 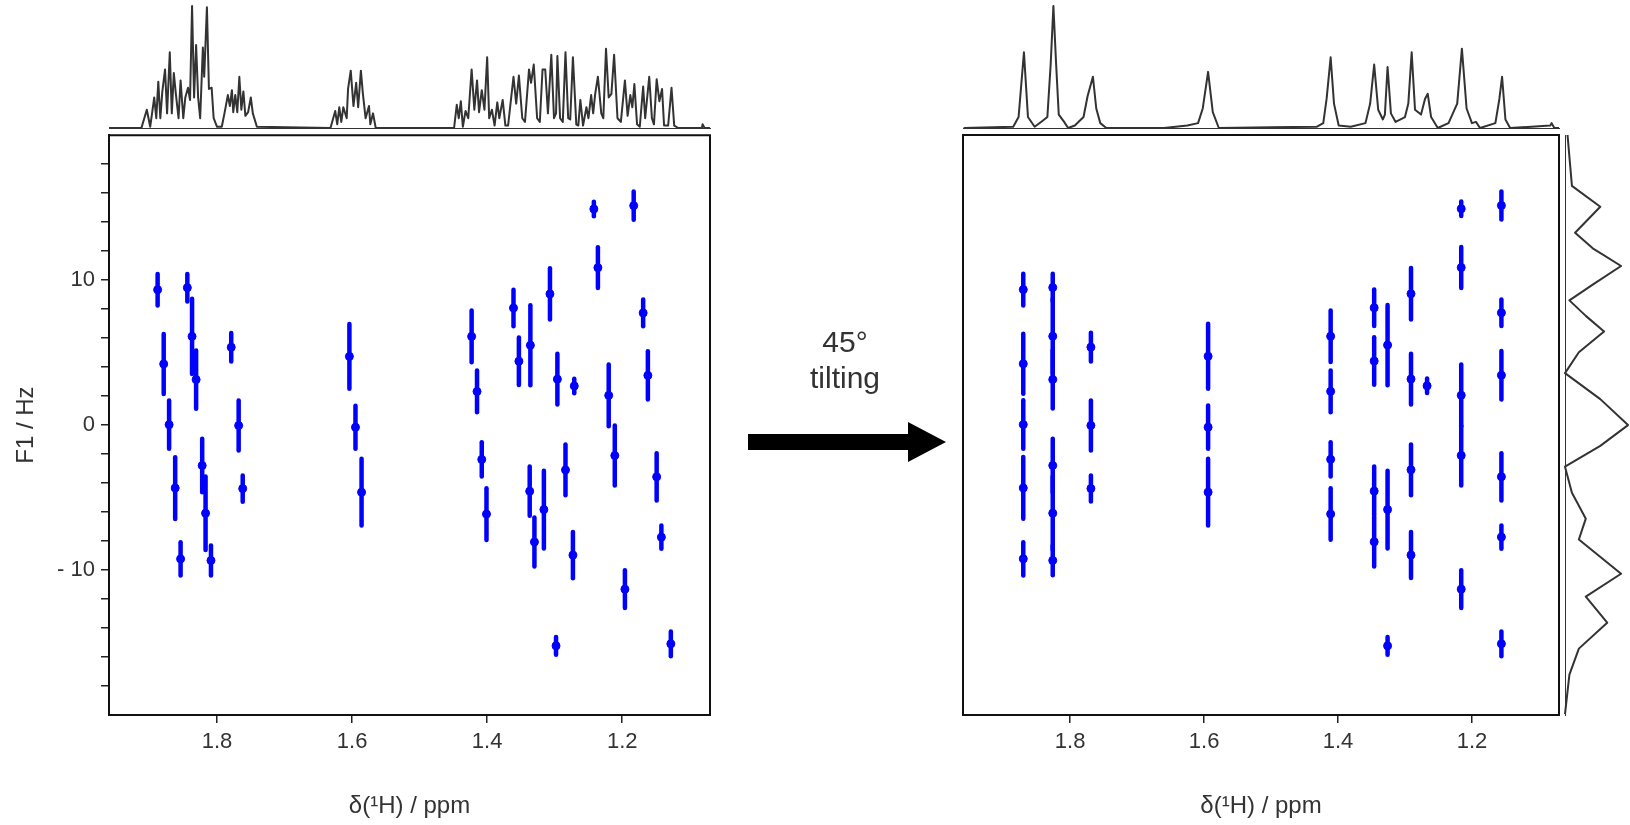 What do you see at coordinates (845, 342) in the screenshot?
I see `text: 45°` at bounding box center [845, 342].